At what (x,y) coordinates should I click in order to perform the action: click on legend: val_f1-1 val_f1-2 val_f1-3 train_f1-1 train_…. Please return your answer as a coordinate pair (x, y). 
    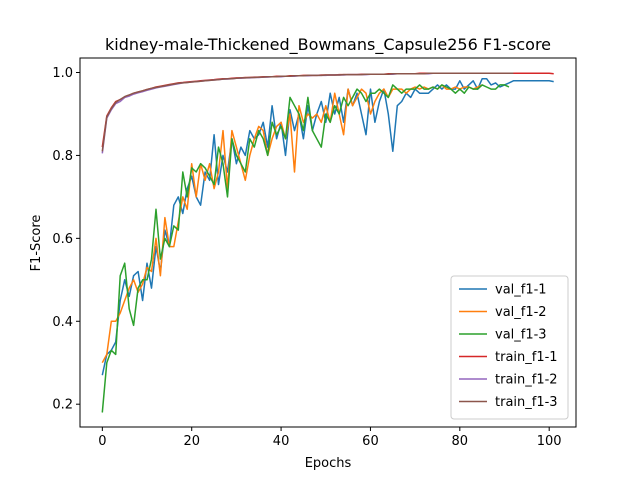
    Looking at the image, I should click on (509, 347).